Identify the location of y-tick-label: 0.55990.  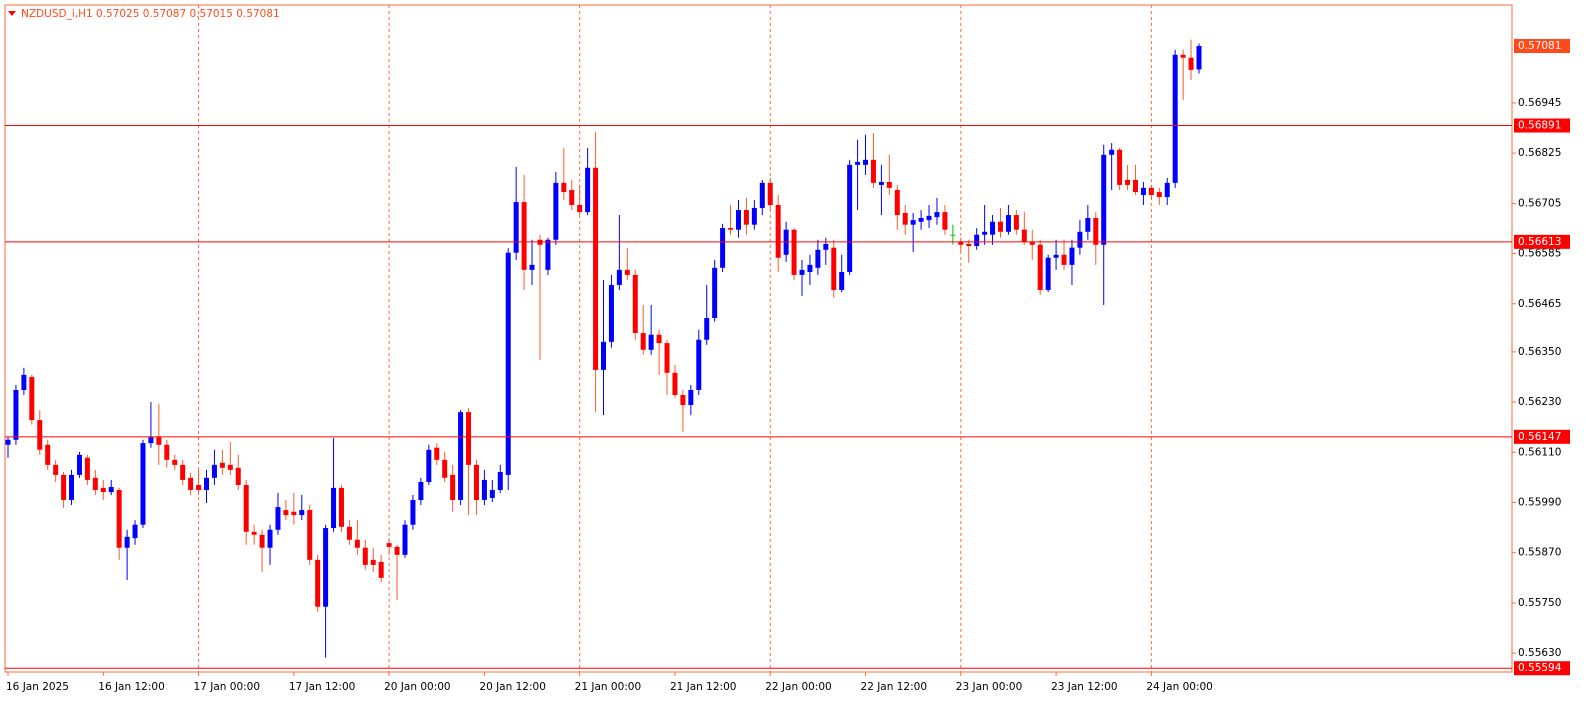
(1539, 503).